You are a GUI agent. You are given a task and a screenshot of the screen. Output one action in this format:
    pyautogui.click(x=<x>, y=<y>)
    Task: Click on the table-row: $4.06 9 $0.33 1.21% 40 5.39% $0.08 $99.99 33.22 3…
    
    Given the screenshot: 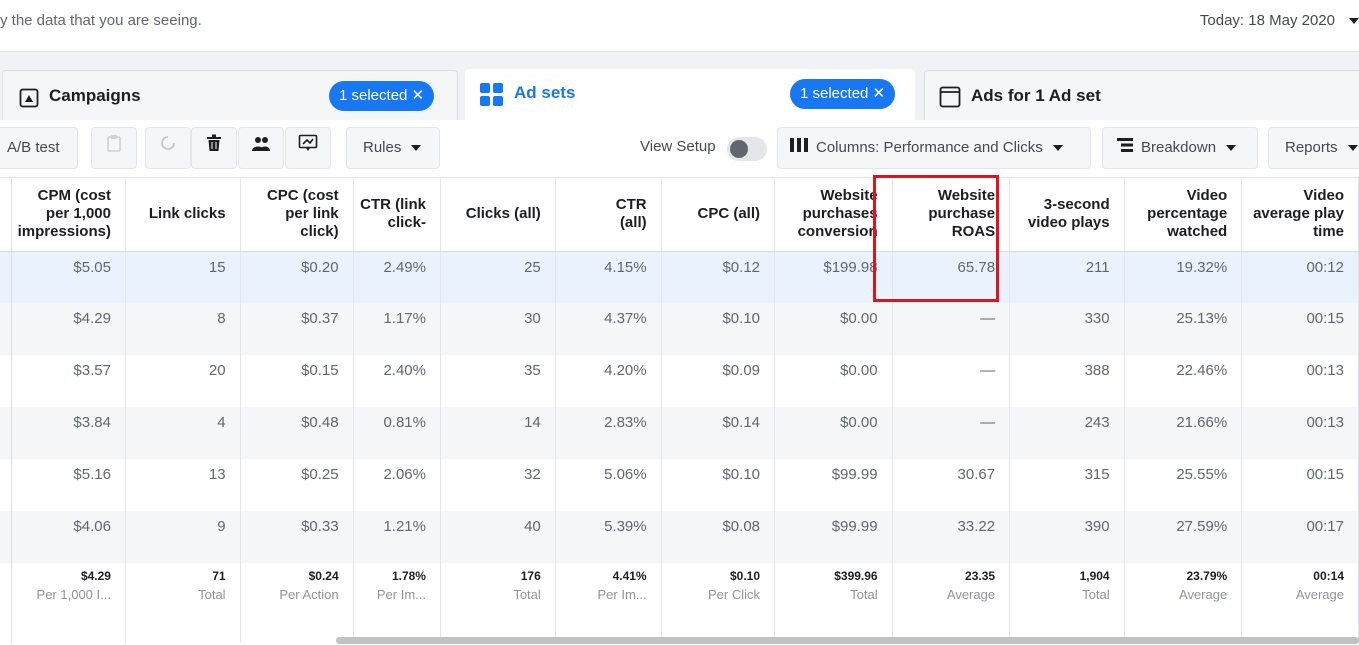 What is the action you would take?
    pyautogui.click(x=679, y=537)
    